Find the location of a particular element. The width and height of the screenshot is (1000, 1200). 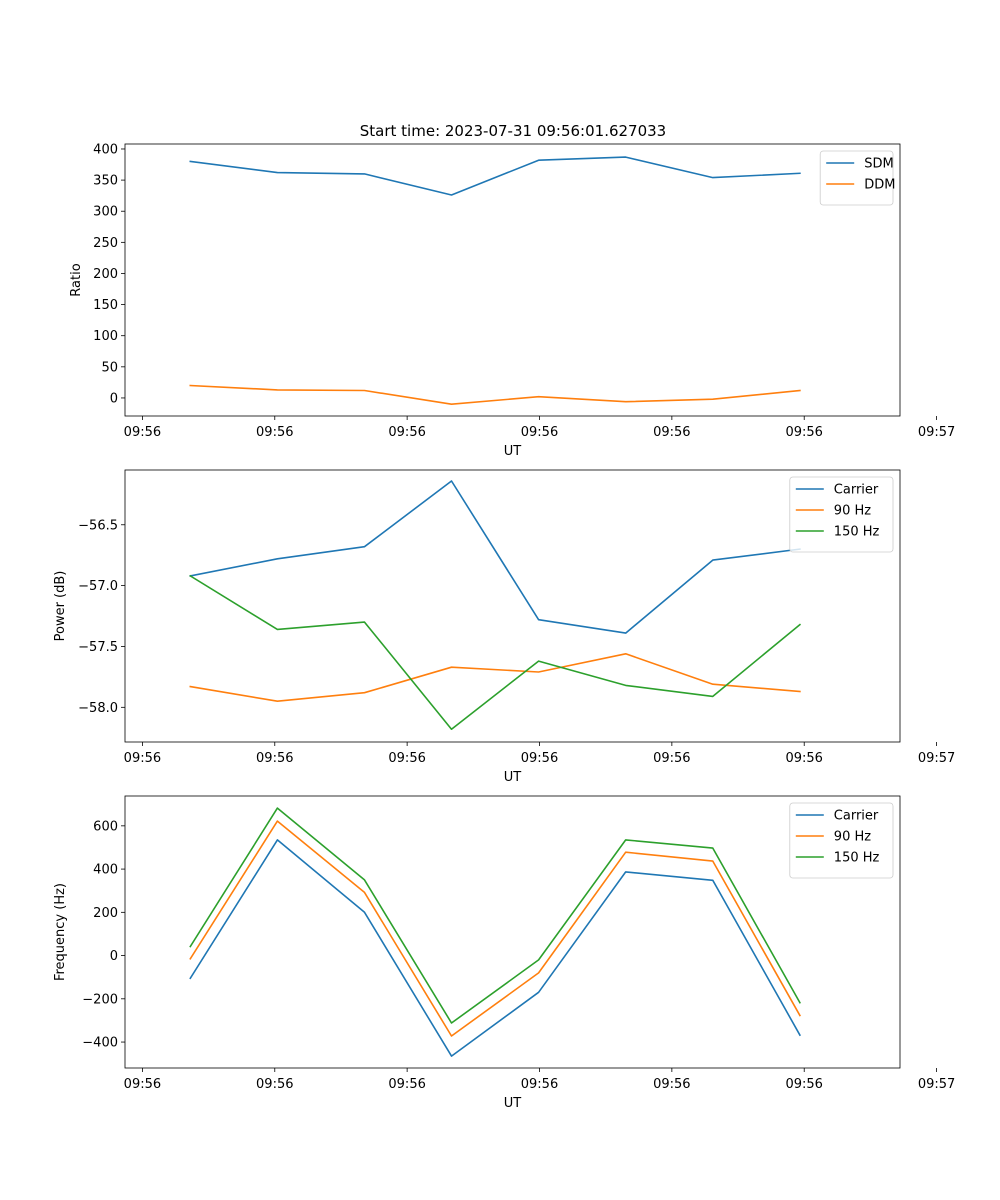

y-tick-label: 100 is located at coordinates (105, 336).